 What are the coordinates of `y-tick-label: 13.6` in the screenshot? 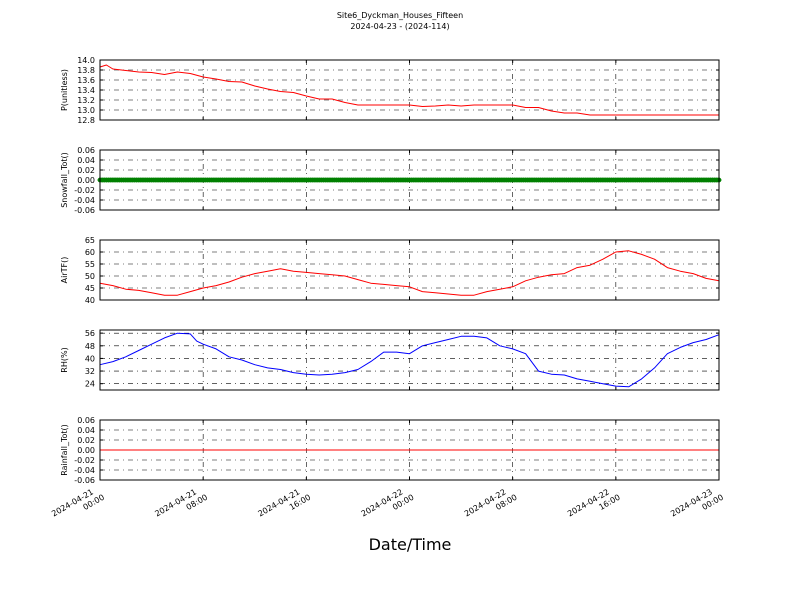 It's located at (86, 80).